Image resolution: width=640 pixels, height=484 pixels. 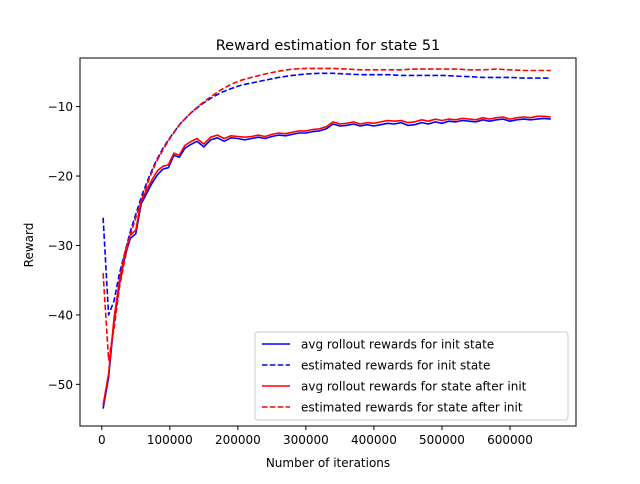 What do you see at coordinates (328, 46) in the screenshot?
I see `chart-title: Reward estimation for state 51` at bounding box center [328, 46].